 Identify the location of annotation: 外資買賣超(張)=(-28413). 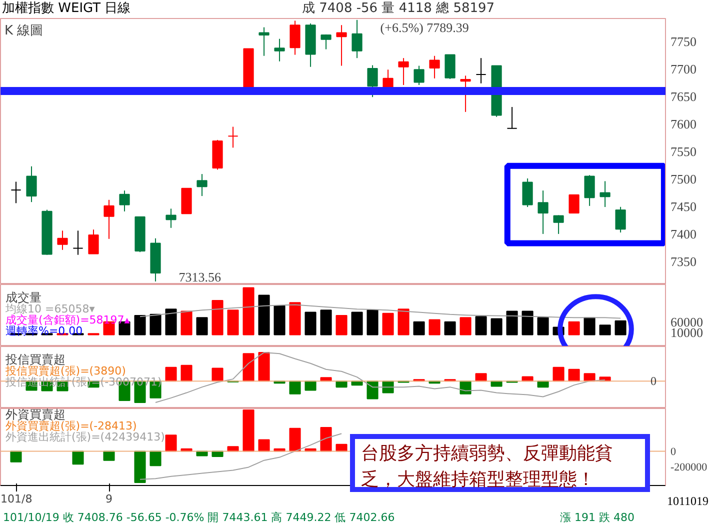
(71, 426).